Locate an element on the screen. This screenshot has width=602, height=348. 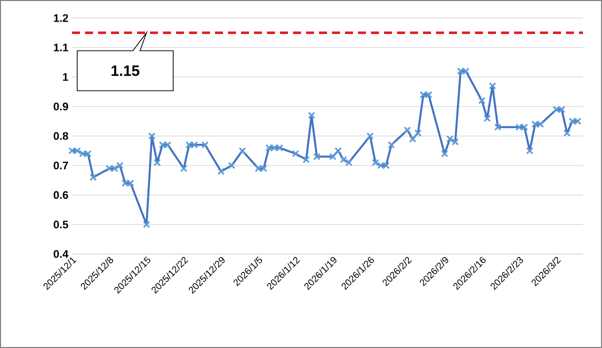
y-tick-label: 1.1 is located at coordinates (61, 48).